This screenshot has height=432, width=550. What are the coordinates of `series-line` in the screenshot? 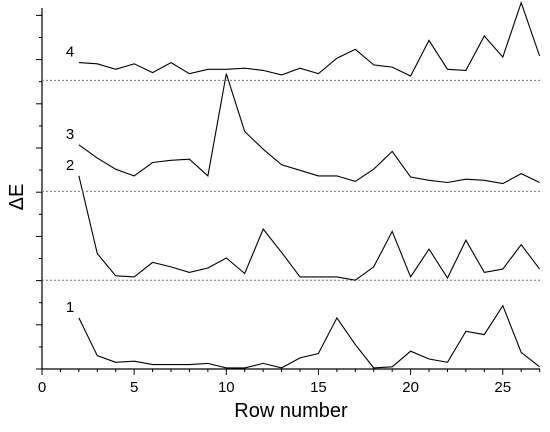 It's located at (309, 336).